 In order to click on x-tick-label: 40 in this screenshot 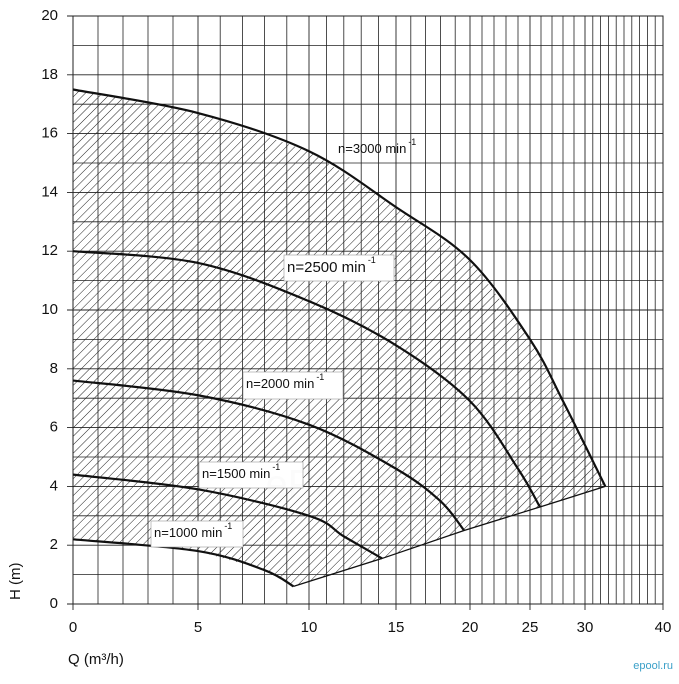, I will do `click(663, 627)`.